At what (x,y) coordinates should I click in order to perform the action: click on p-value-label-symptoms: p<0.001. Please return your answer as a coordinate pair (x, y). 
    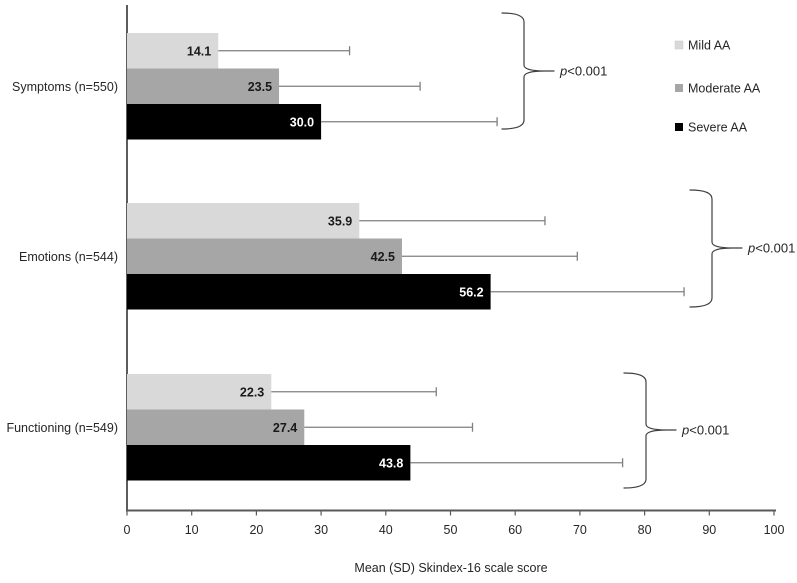
    Looking at the image, I should click on (583, 71).